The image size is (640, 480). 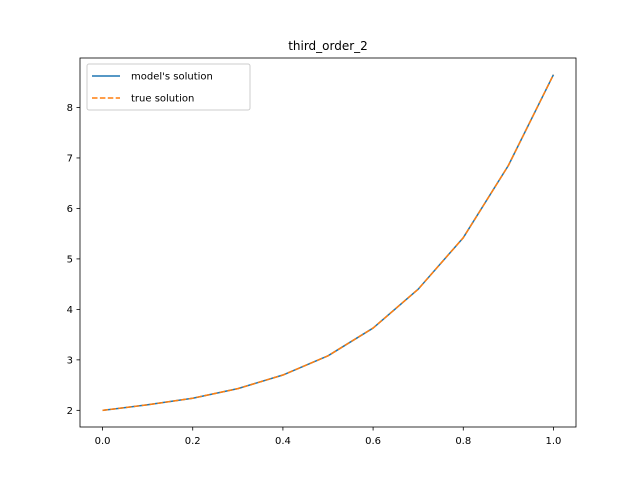 I want to click on y-tick-label: 3, so click(x=70, y=360).